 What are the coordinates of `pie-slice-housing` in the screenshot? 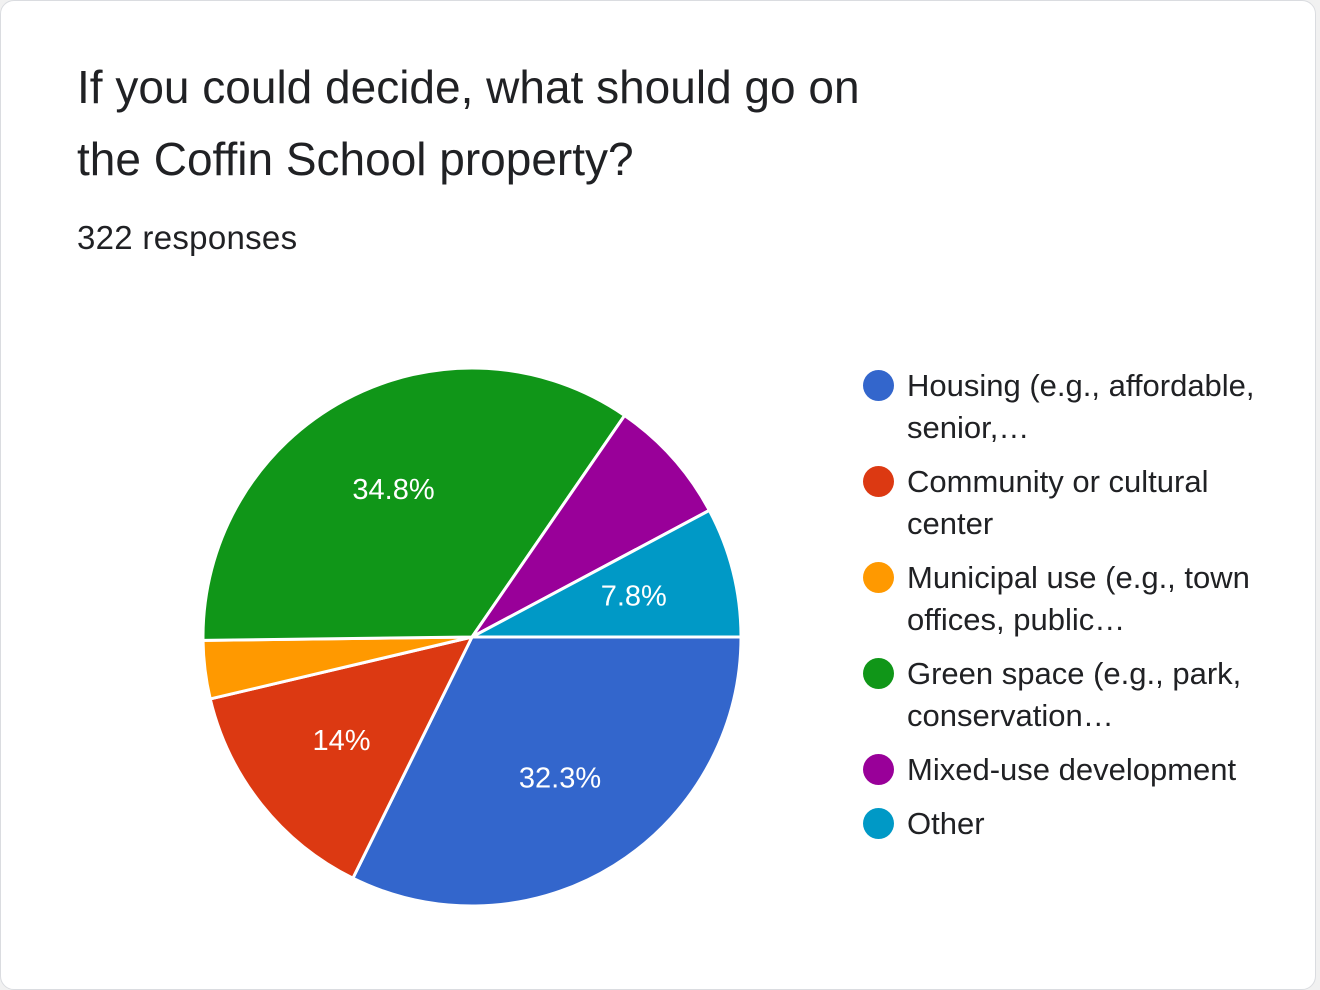 It's located at (547, 771).